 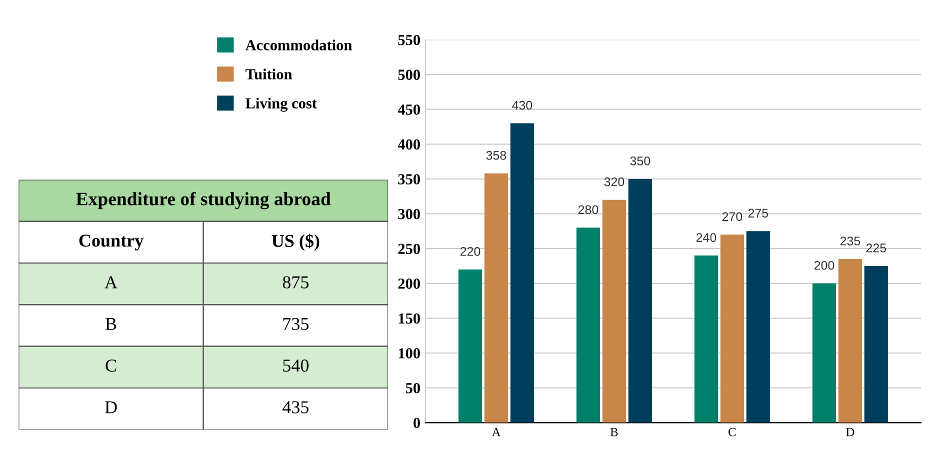 What do you see at coordinates (496, 432) in the screenshot?
I see `x-tick-label: A` at bounding box center [496, 432].